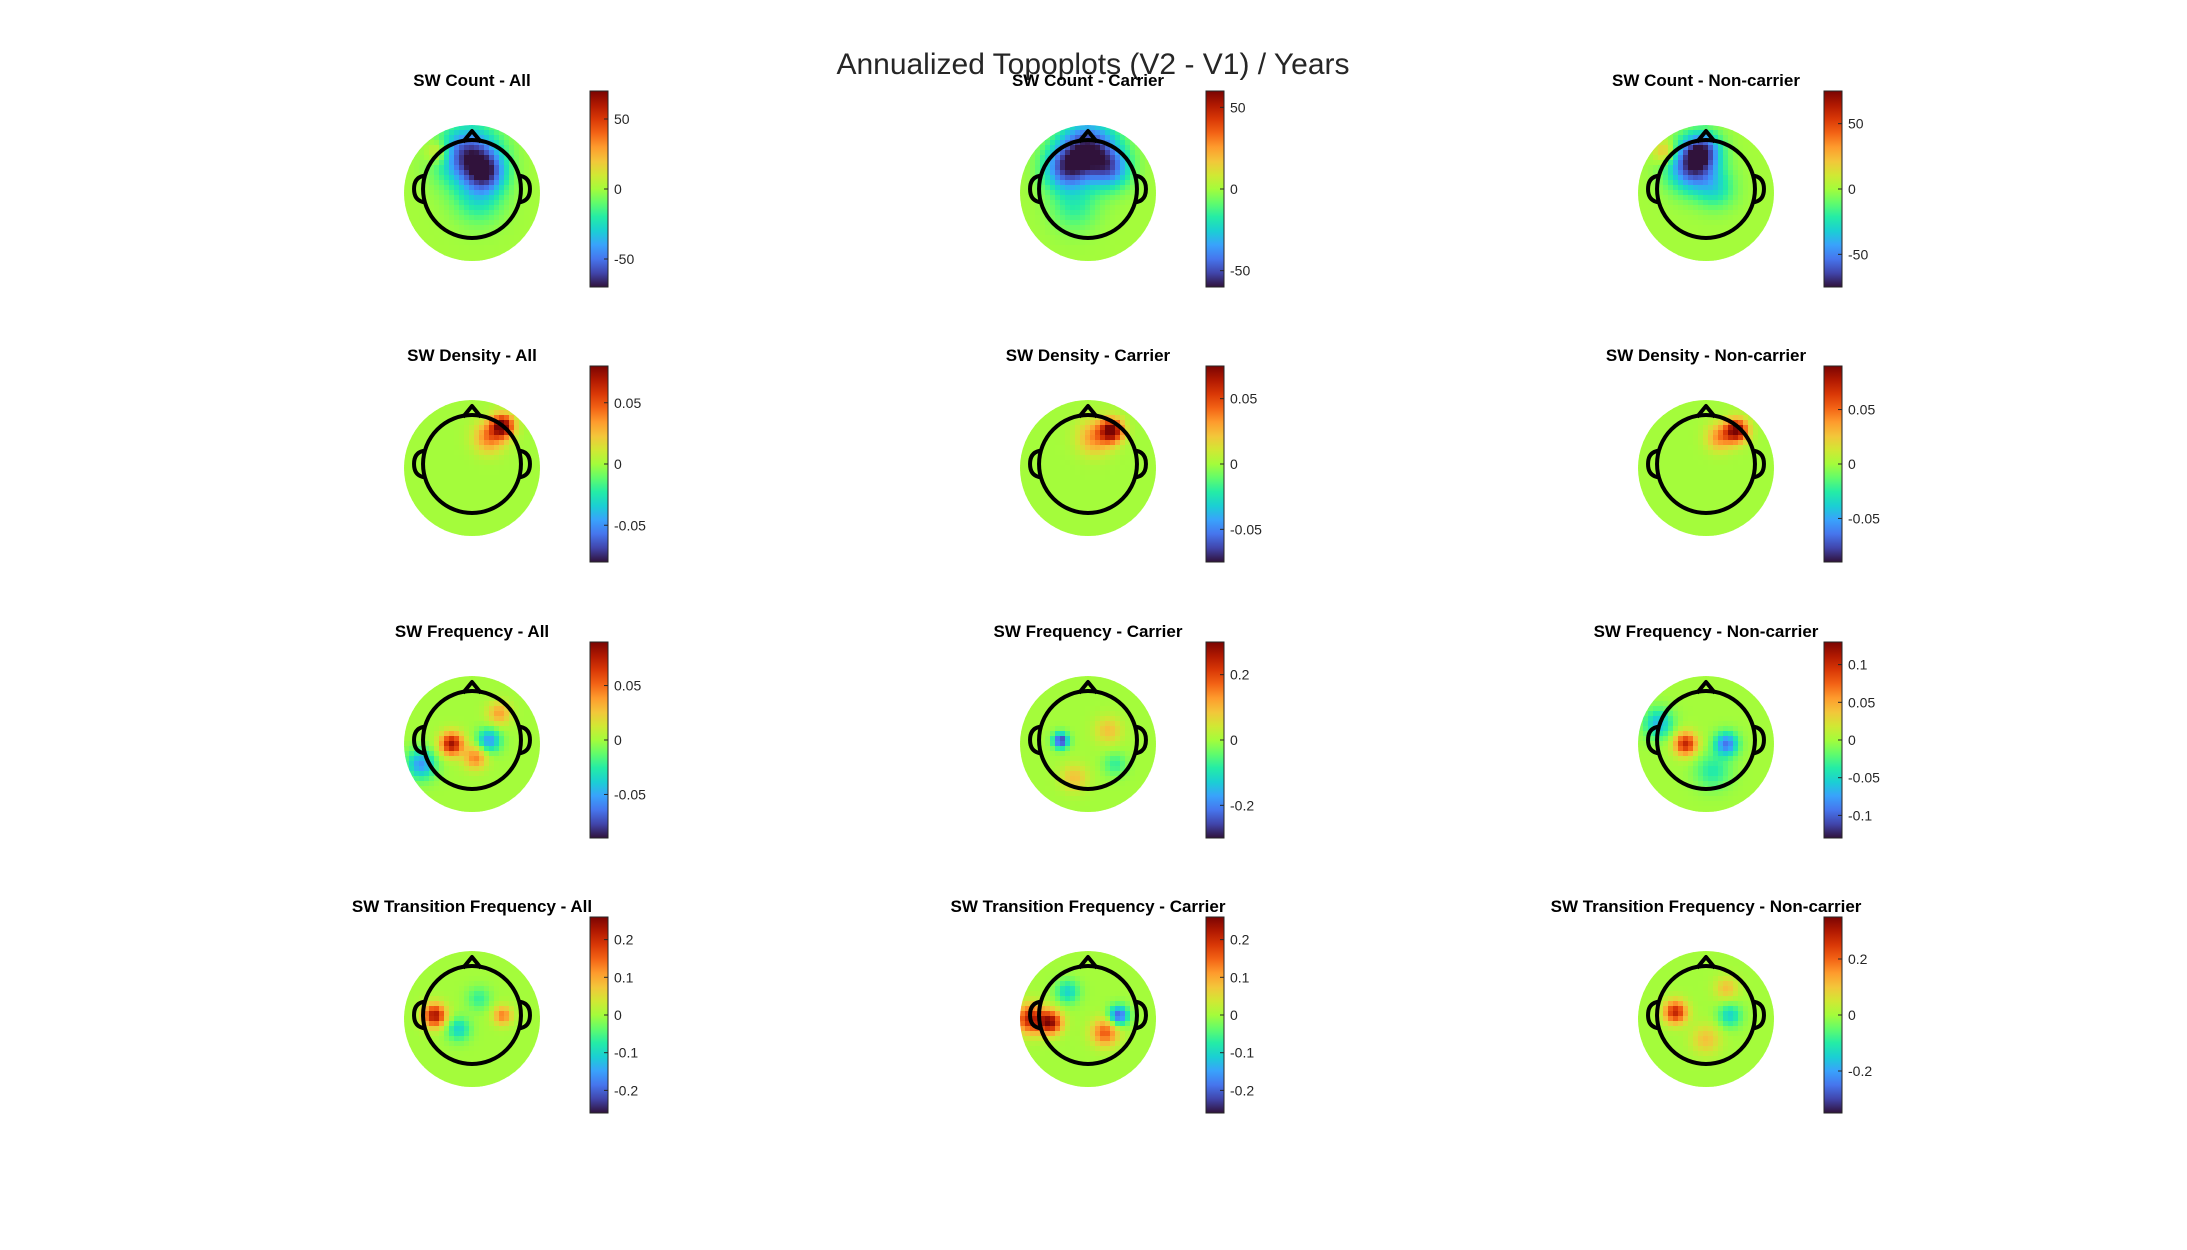  What do you see at coordinates (1088, 355) in the screenshot?
I see `panel-title: SW Density - Carrier` at bounding box center [1088, 355].